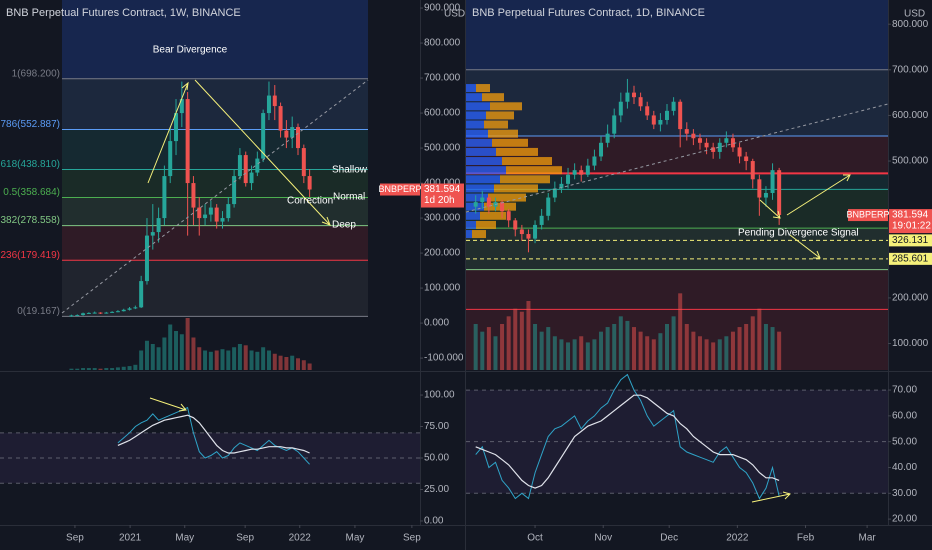  Describe the element at coordinates (442, 218) in the screenshot. I see `y-tick-label: 300.000` at that location.